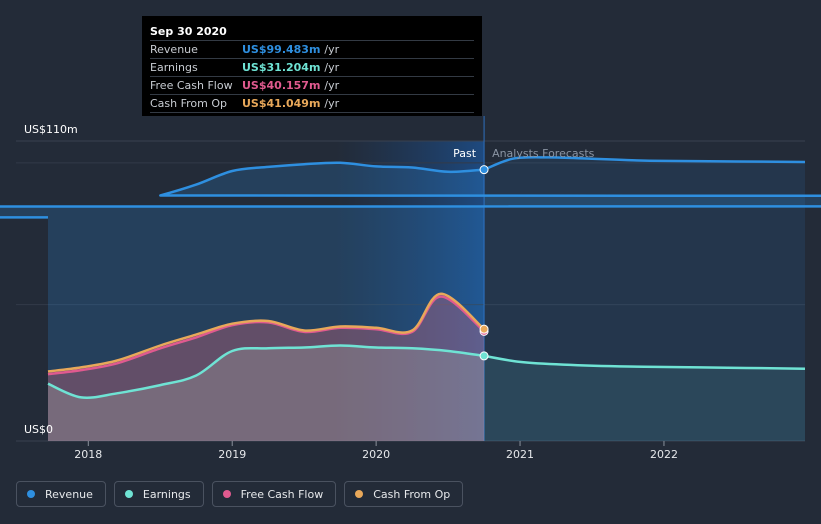 Image resolution: width=821 pixels, height=524 pixels. I want to click on legend-label: Earnings, so click(166, 494).